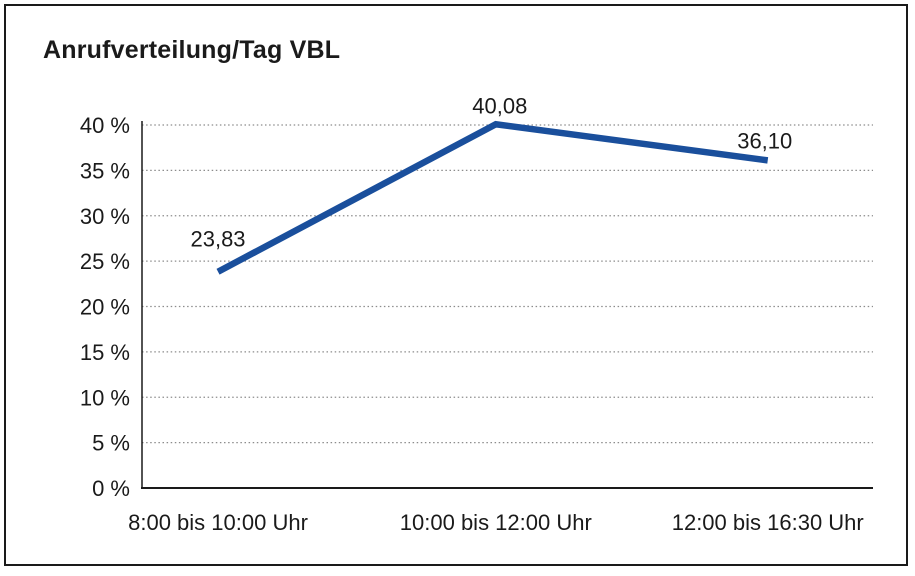 The image size is (915, 576). I want to click on y-tick-label: 20 %, so click(105, 307).